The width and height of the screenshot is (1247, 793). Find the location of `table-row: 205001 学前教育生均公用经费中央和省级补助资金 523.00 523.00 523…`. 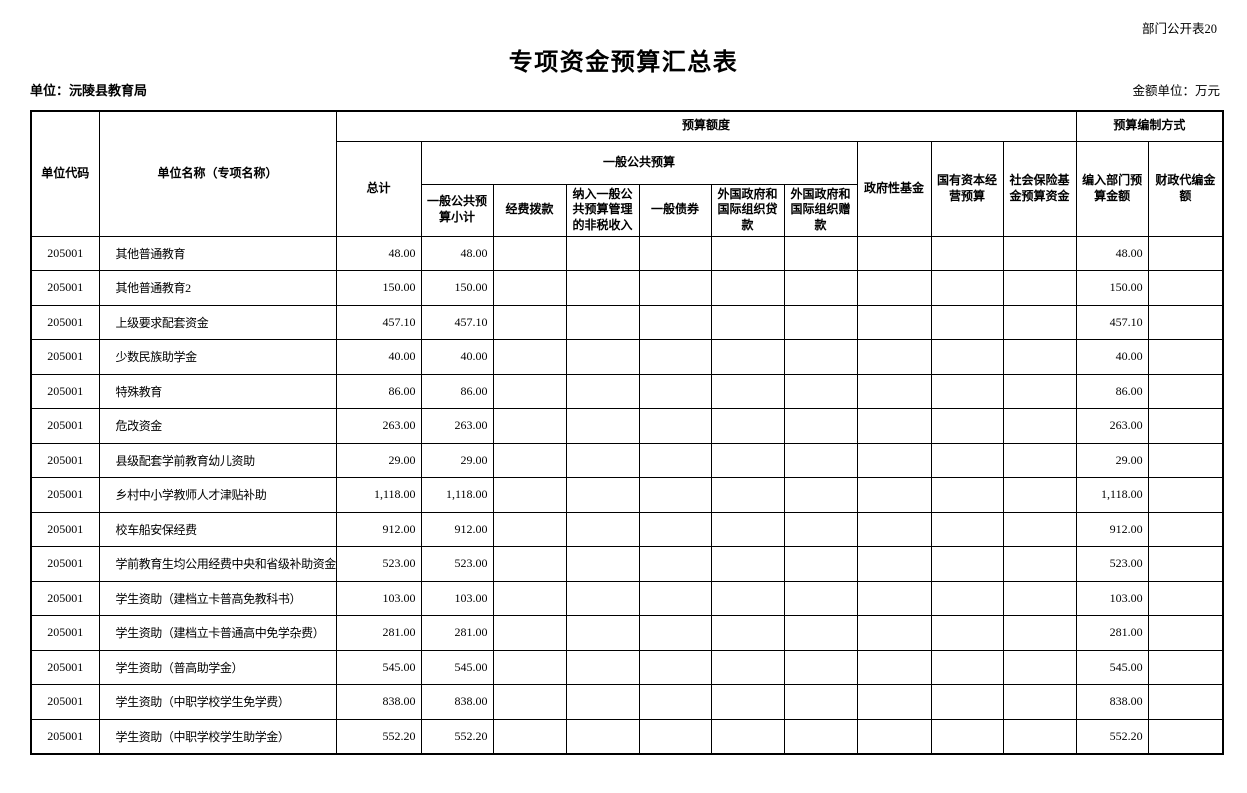

table-row: 205001 学前教育生均公用经费中央和省级补助资金 523.00 523.00 523… is located at coordinates (627, 564).